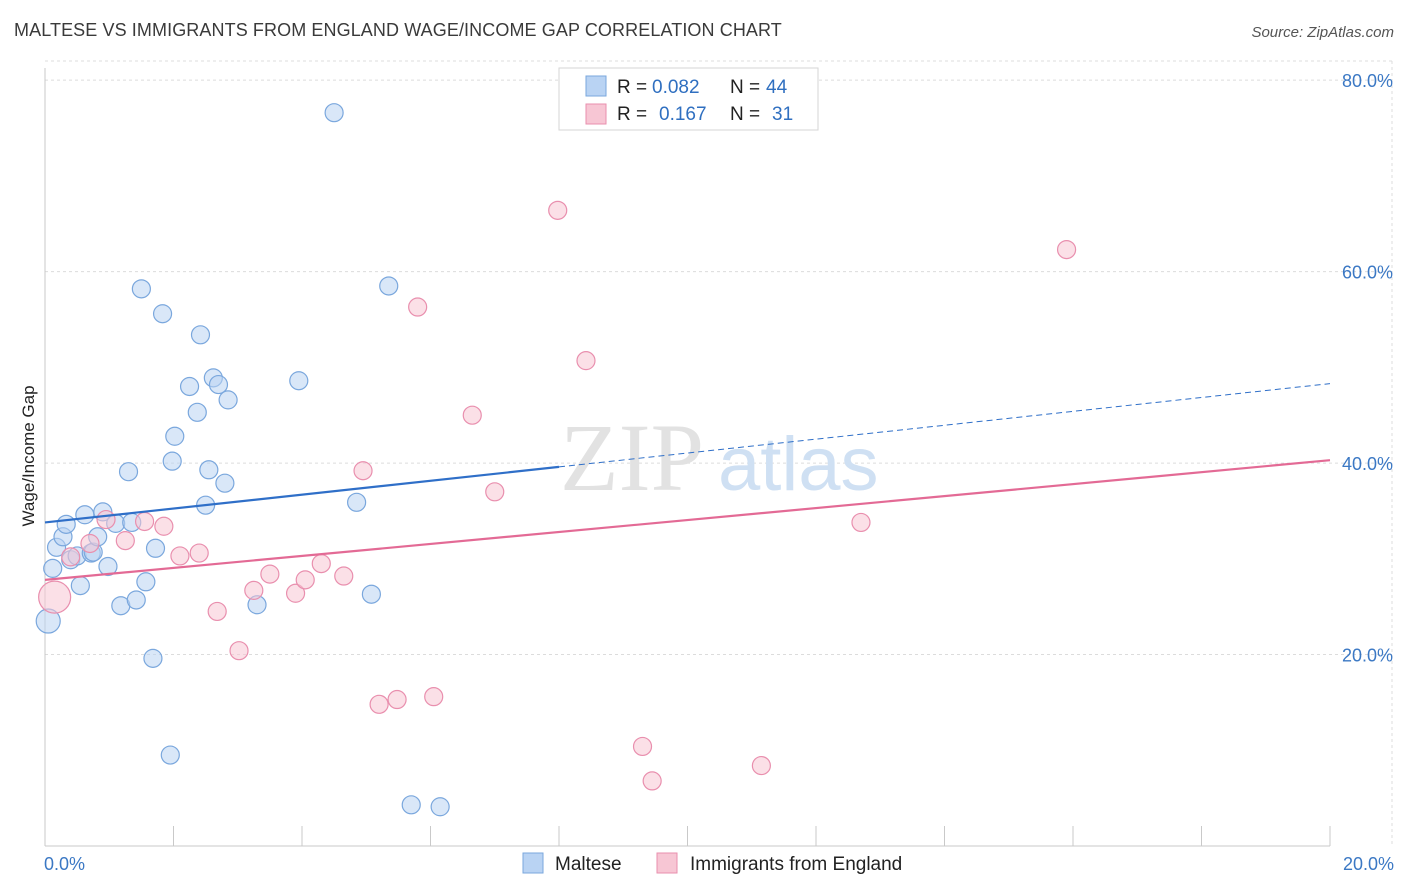 The width and height of the screenshot is (1406, 892). I want to click on legend-n-label-maltese: N =, so click(745, 87).